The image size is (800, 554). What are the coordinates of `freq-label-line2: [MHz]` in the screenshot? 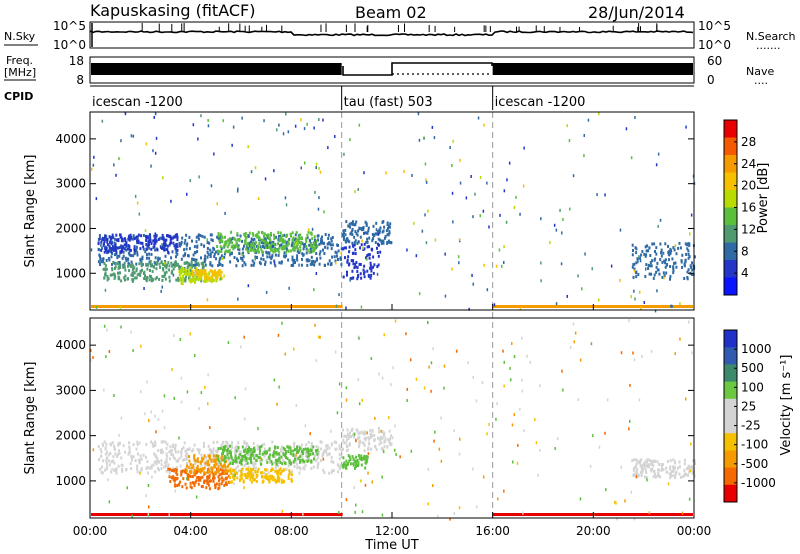 It's located at (20, 72).